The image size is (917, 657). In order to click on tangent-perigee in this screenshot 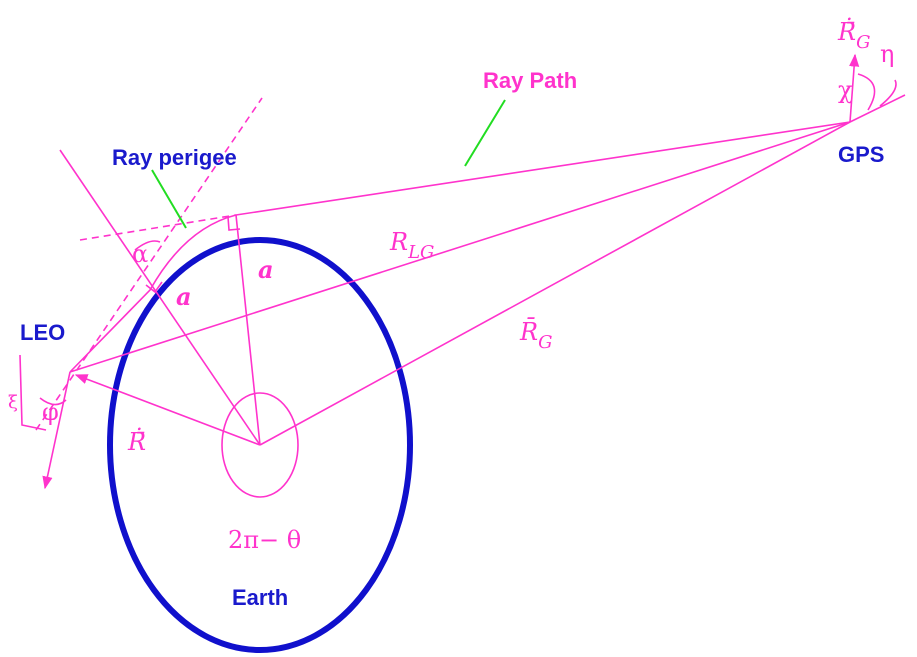, I will do `click(158, 227)`.